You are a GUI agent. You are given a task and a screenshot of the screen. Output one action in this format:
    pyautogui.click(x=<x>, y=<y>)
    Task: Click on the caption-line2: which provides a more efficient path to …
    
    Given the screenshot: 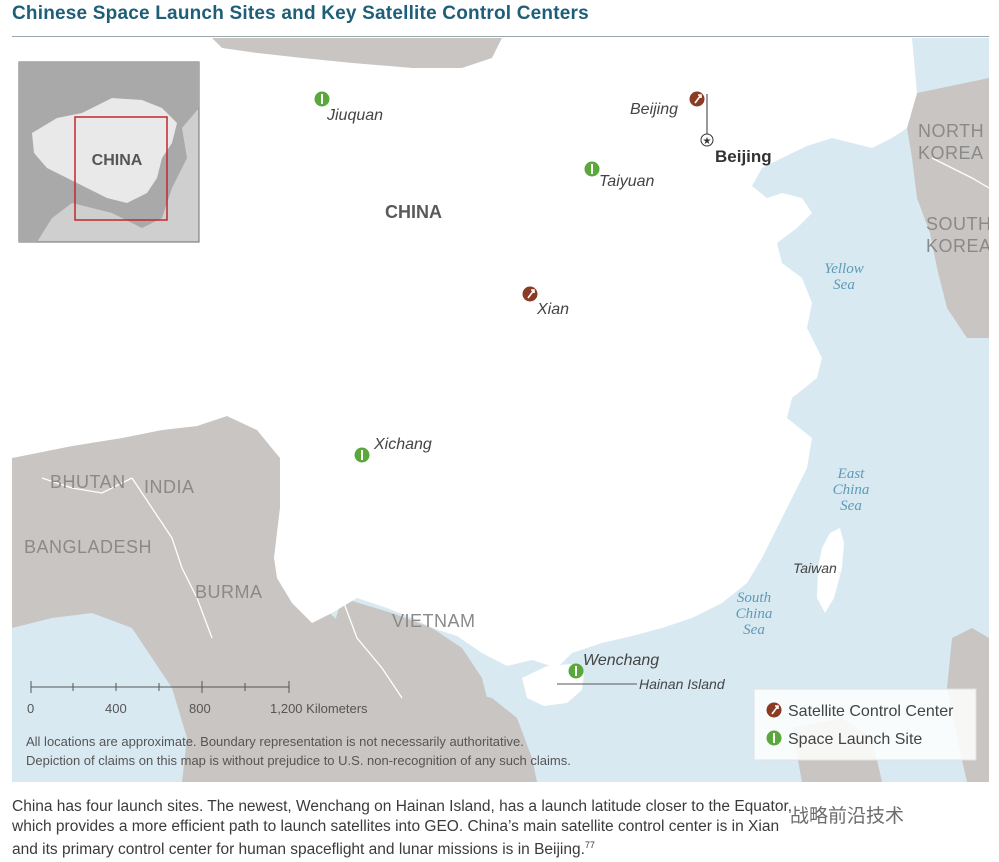 What is the action you would take?
    pyautogui.click(x=396, y=826)
    